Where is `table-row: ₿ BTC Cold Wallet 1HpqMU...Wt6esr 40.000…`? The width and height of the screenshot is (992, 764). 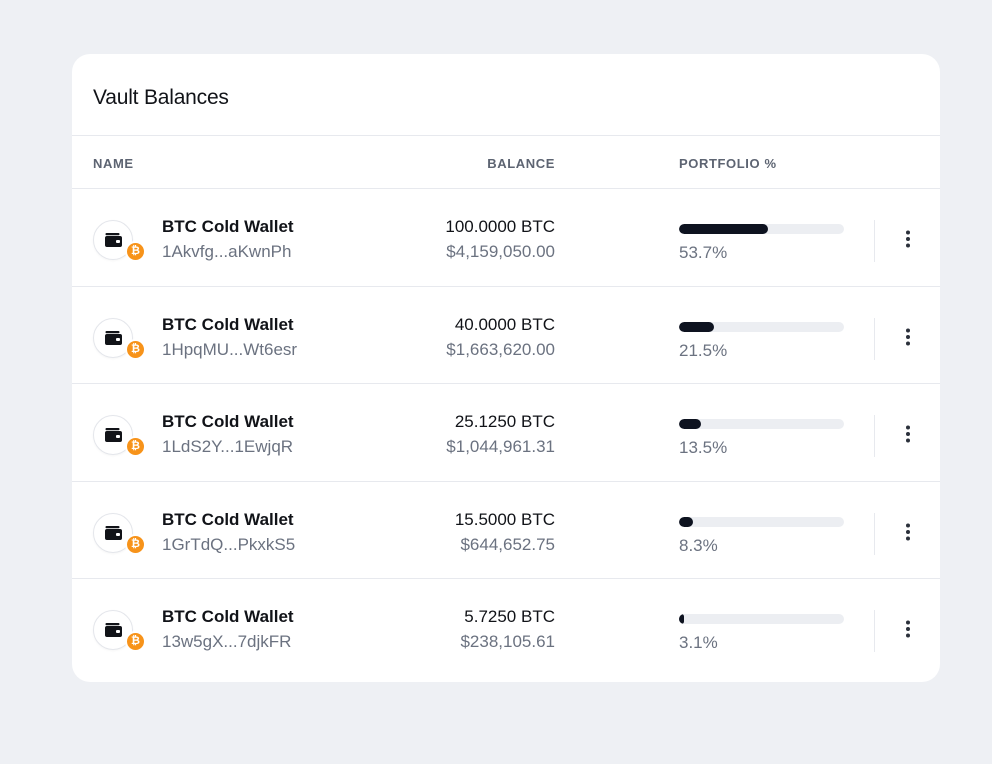 table-row: ₿ BTC Cold Wallet 1HpqMU...Wt6esr 40.000… is located at coordinates (506, 335).